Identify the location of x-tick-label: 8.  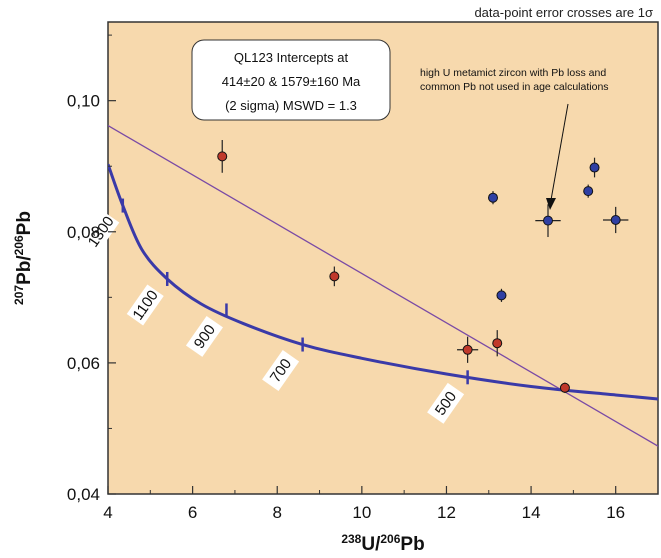
(276, 512).